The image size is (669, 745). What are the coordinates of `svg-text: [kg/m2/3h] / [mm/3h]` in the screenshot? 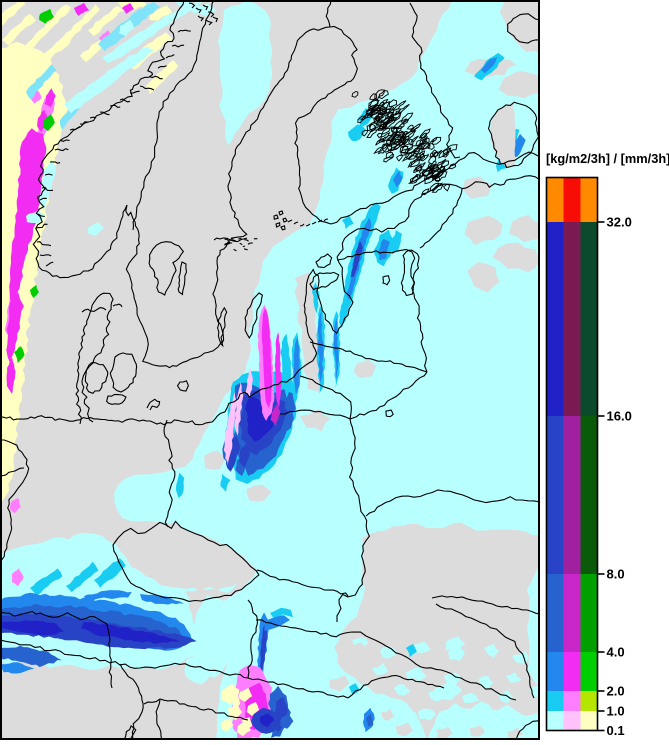 It's located at (607, 158).